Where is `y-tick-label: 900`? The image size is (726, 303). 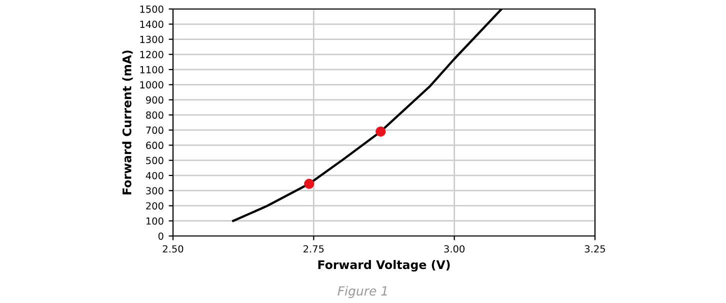
y-tick-label: 900 is located at coordinates (155, 100).